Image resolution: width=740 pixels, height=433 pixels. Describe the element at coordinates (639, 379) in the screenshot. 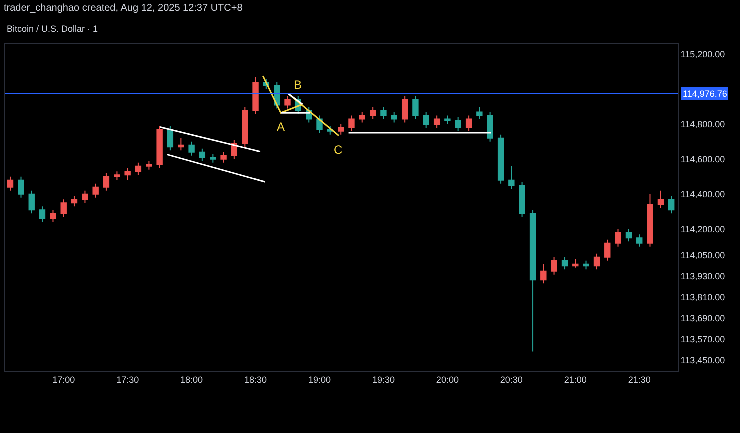

I see `x-tick-label: 21:30` at that location.